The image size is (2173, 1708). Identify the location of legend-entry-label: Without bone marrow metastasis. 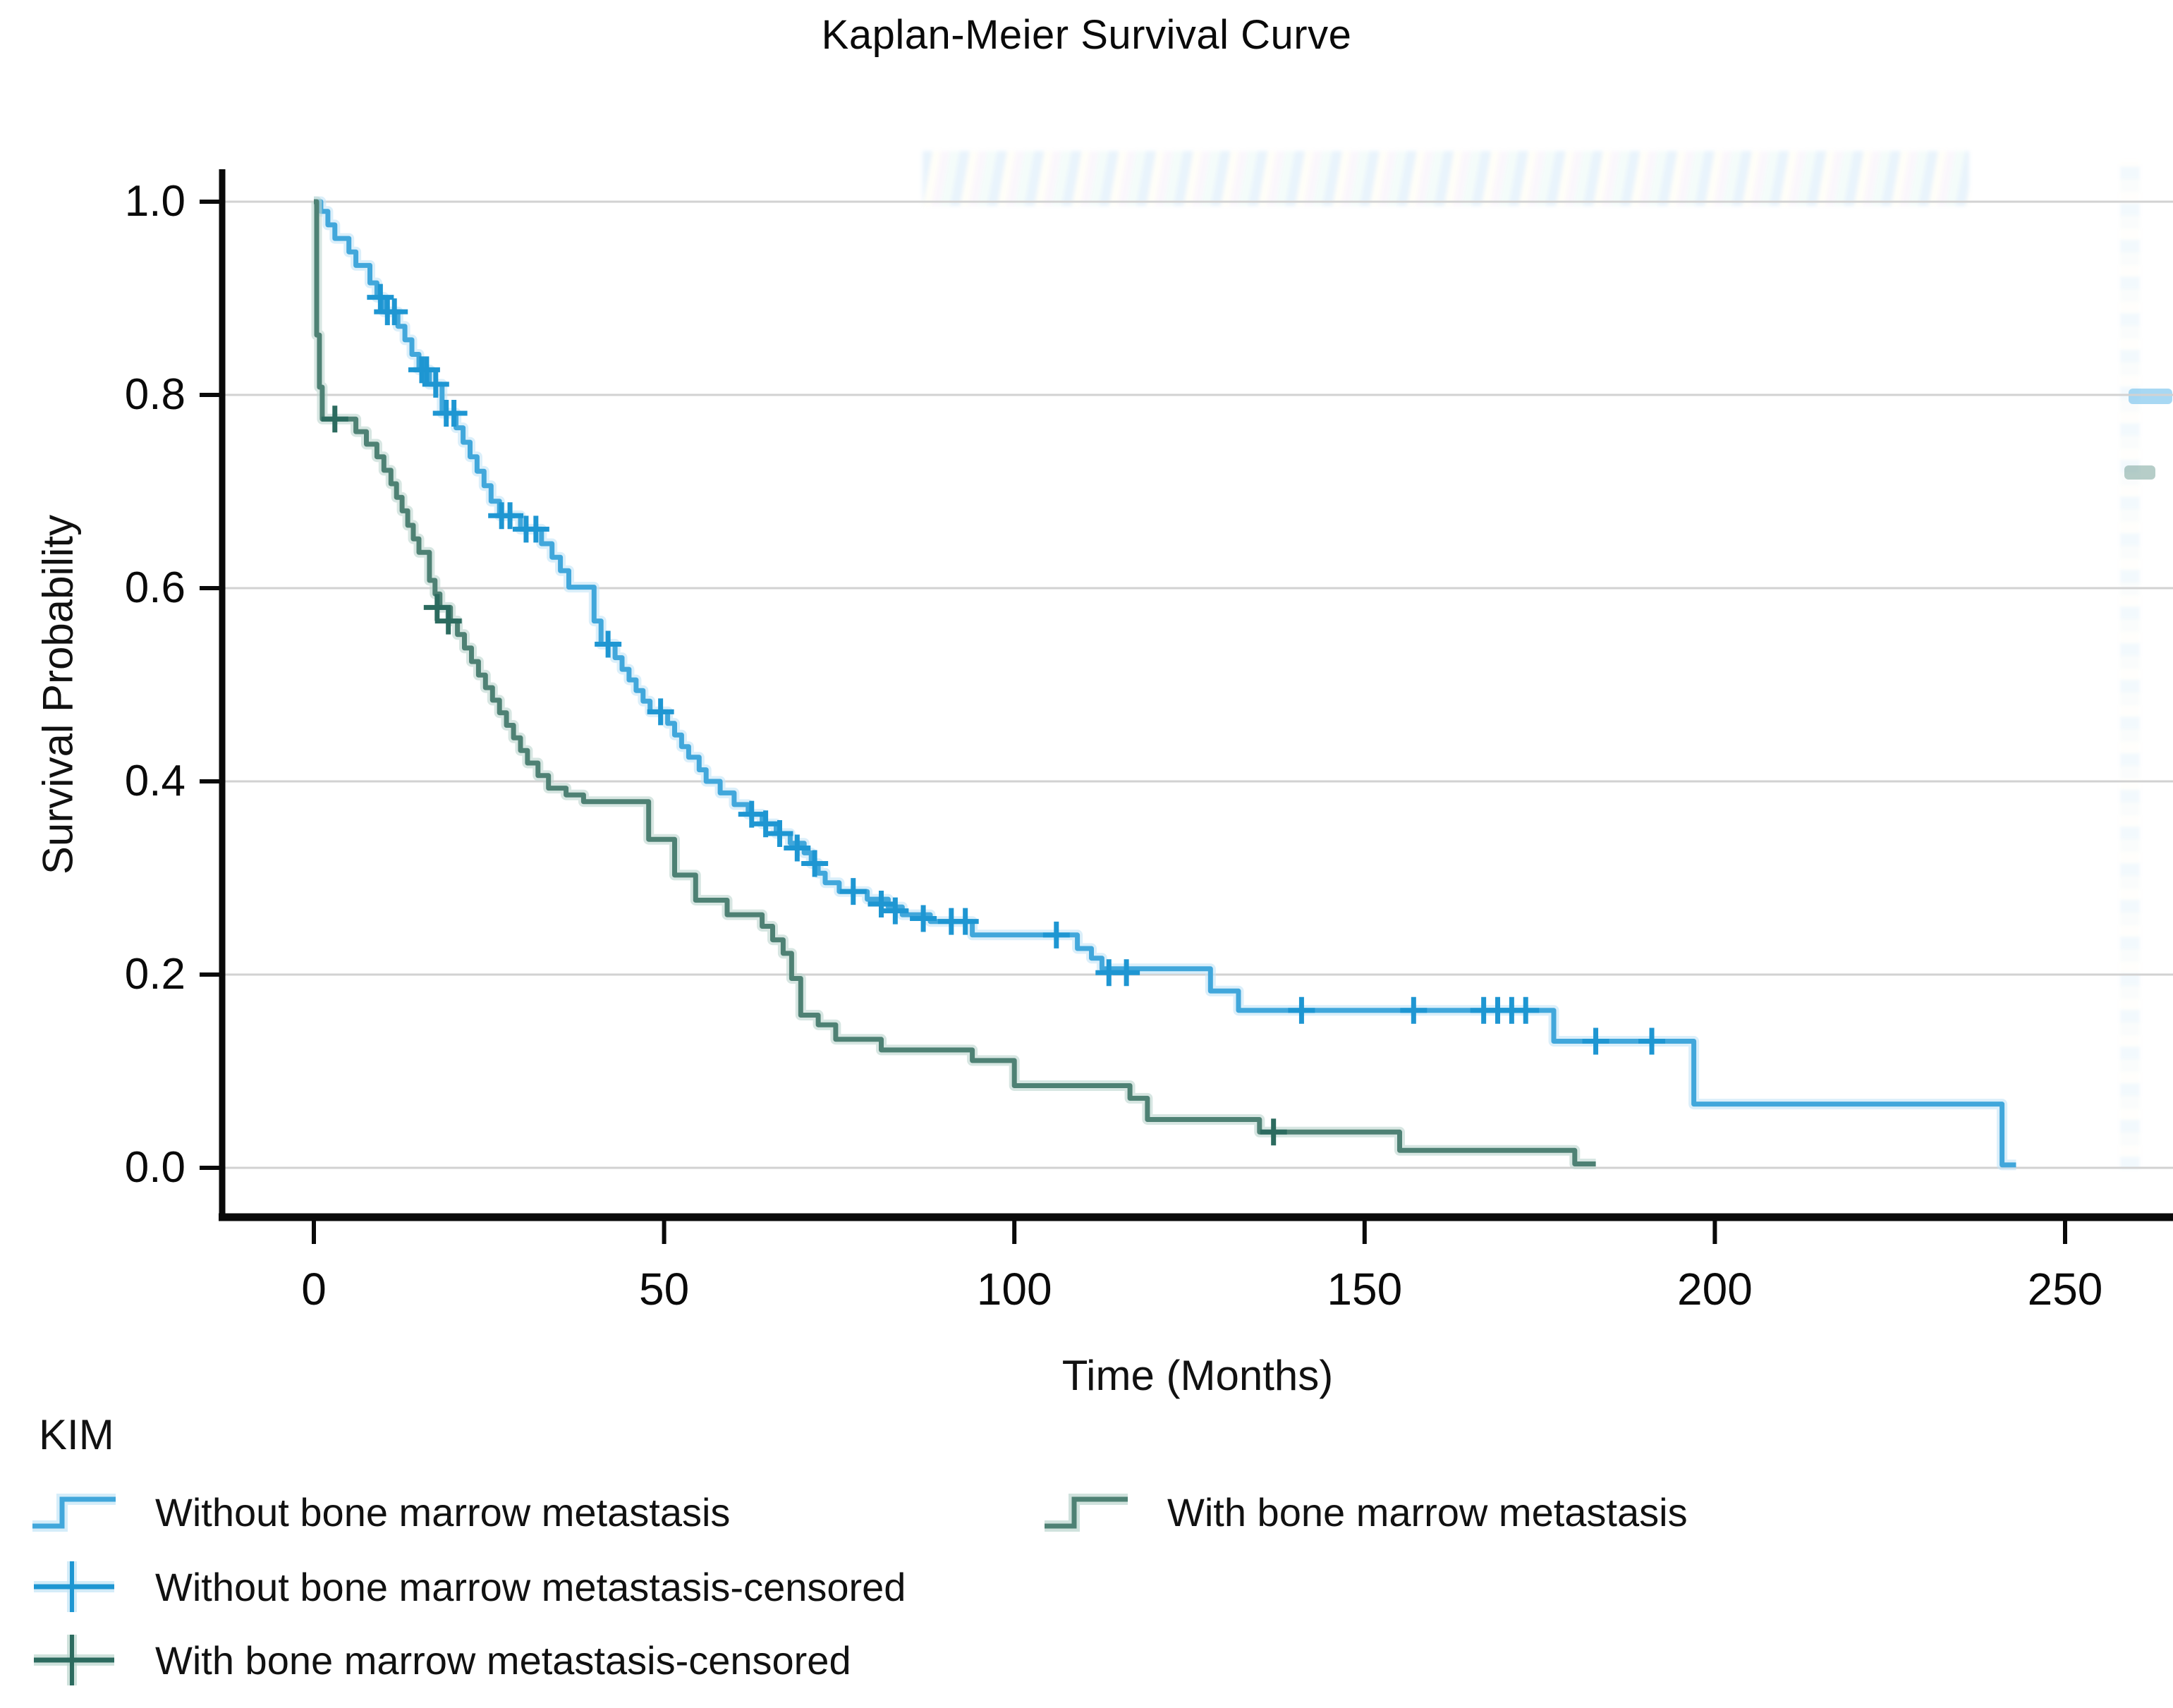
(443, 1512).